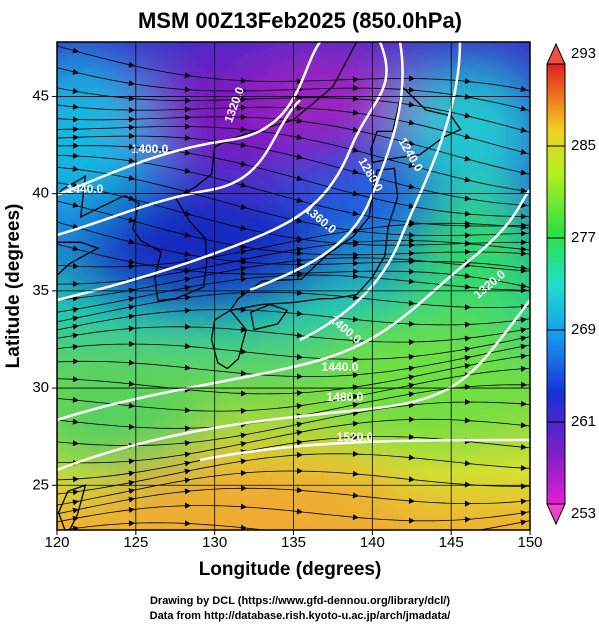 This screenshot has height=630, width=599. Describe the element at coordinates (583, 329) in the screenshot. I see `colorbar-tick-label: 269` at that location.